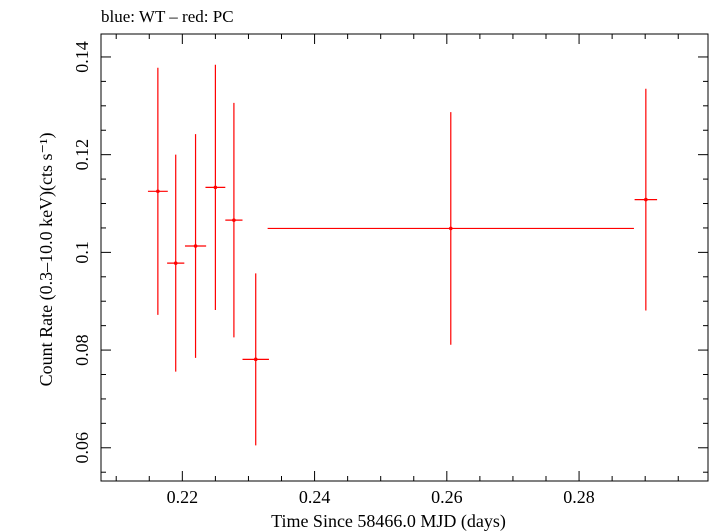 This screenshot has height=532, width=709. Describe the element at coordinates (46, 260) in the screenshot. I see `y-axis-title: Count Rate (0.3–10.0 keV)(cts s⁻¹)` at that location.